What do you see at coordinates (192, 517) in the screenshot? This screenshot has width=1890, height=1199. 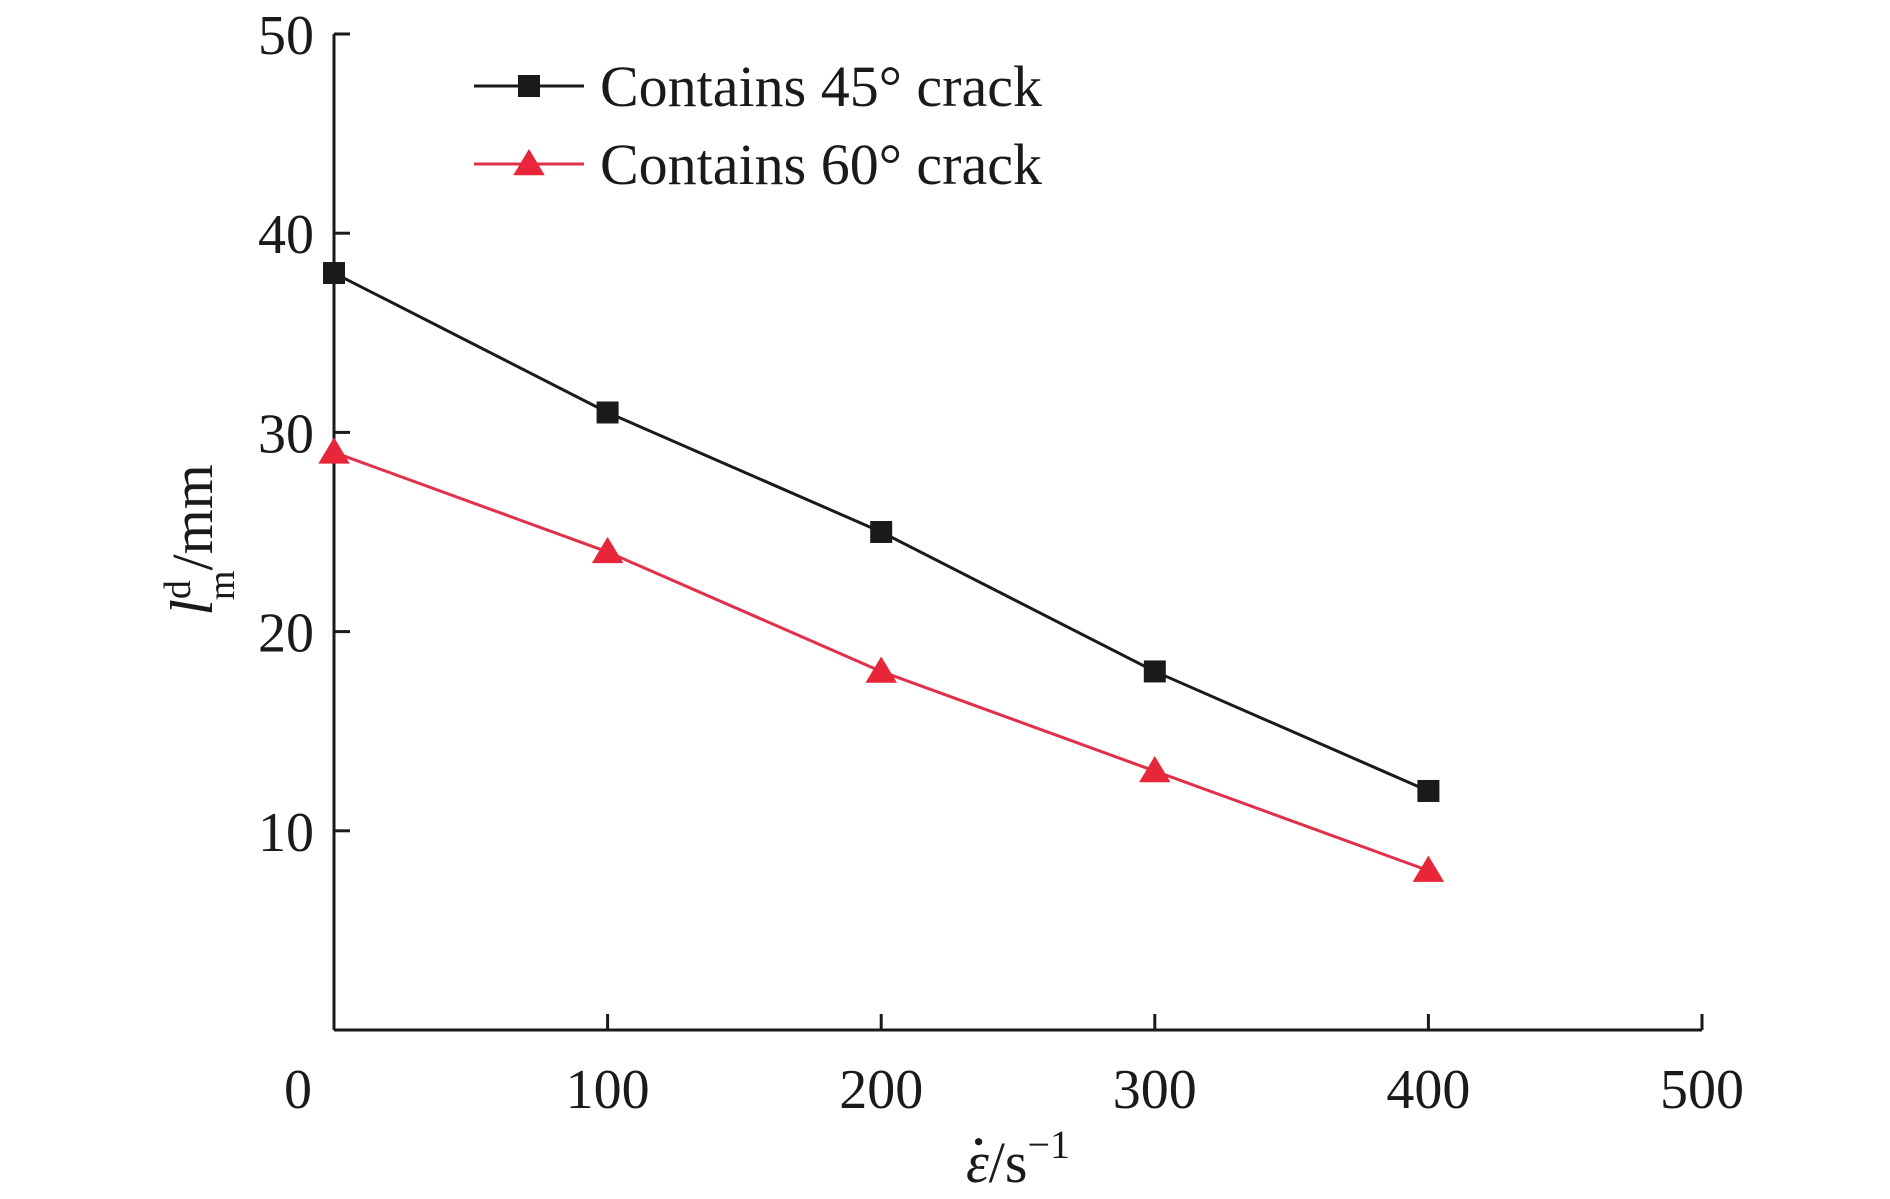 I see `y-axis-title-unit: /mm` at bounding box center [192, 517].